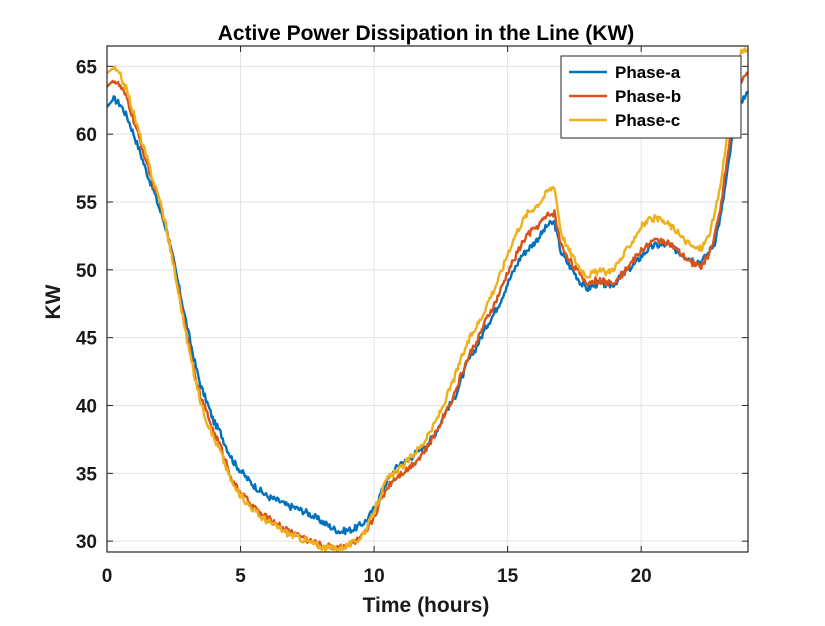  I want to click on y-tick-label: 40, so click(86, 406).